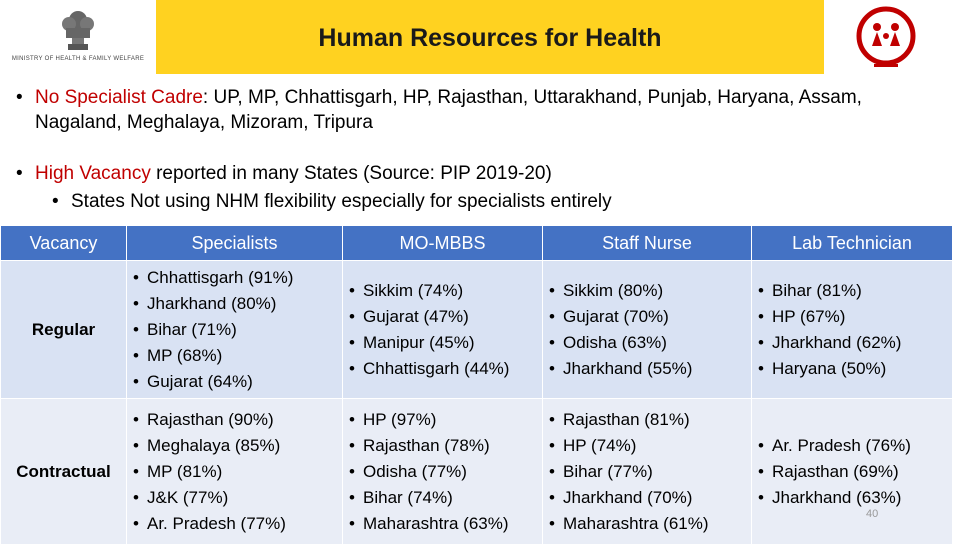 The width and height of the screenshot is (960, 545). I want to click on list-item: Rajasthan (81%), so click(648, 420).